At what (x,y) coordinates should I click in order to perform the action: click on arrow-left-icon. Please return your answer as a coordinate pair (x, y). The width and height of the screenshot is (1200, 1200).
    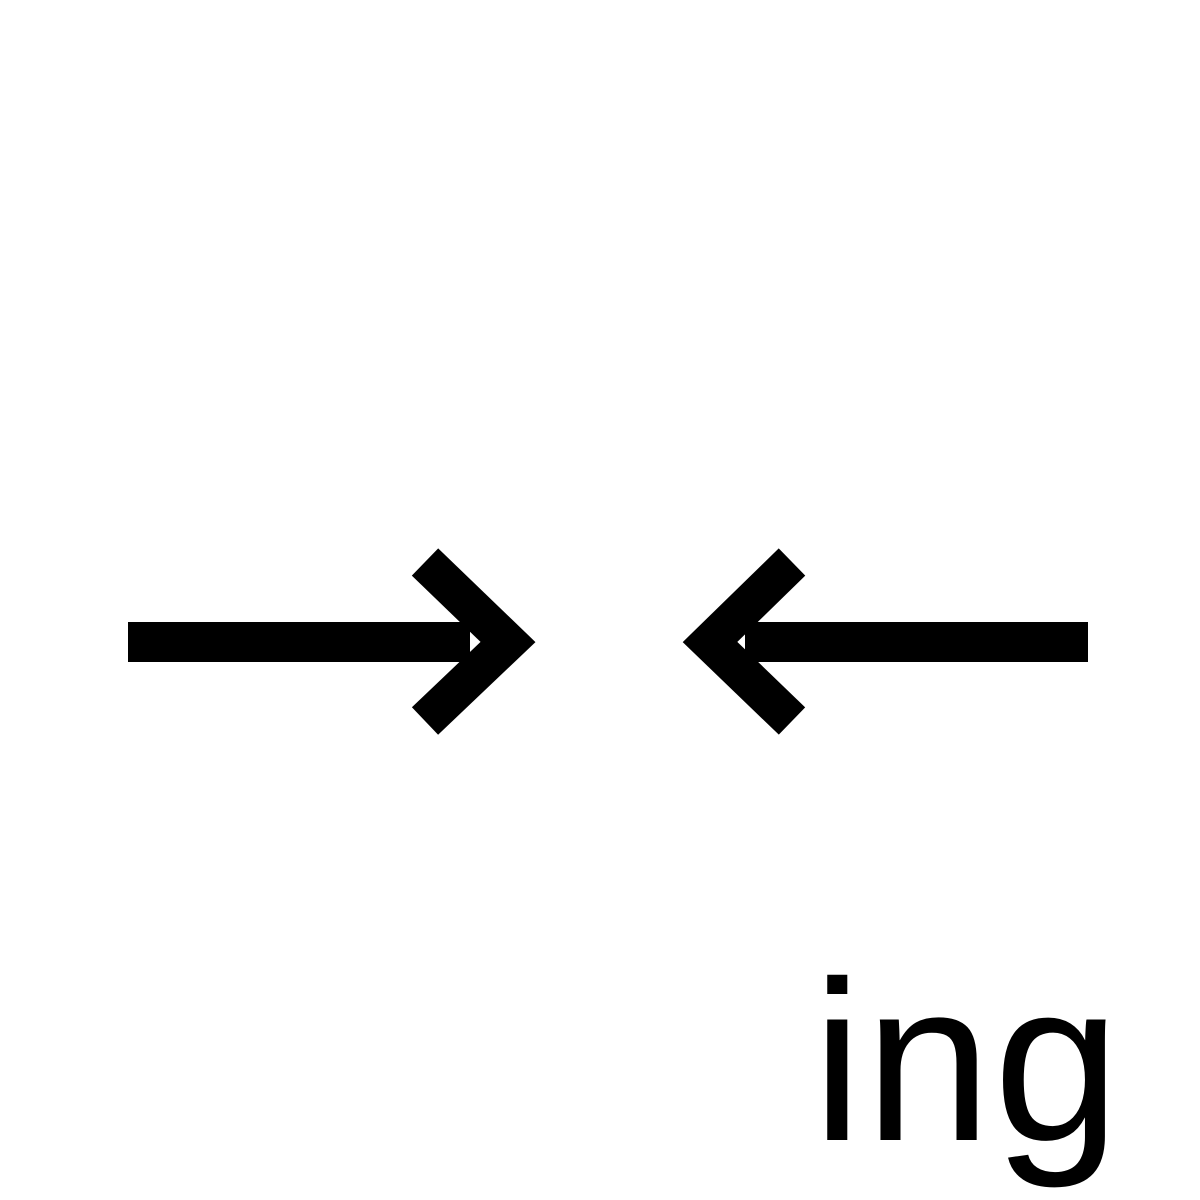
    Looking at the image, I should click on (885, 641).